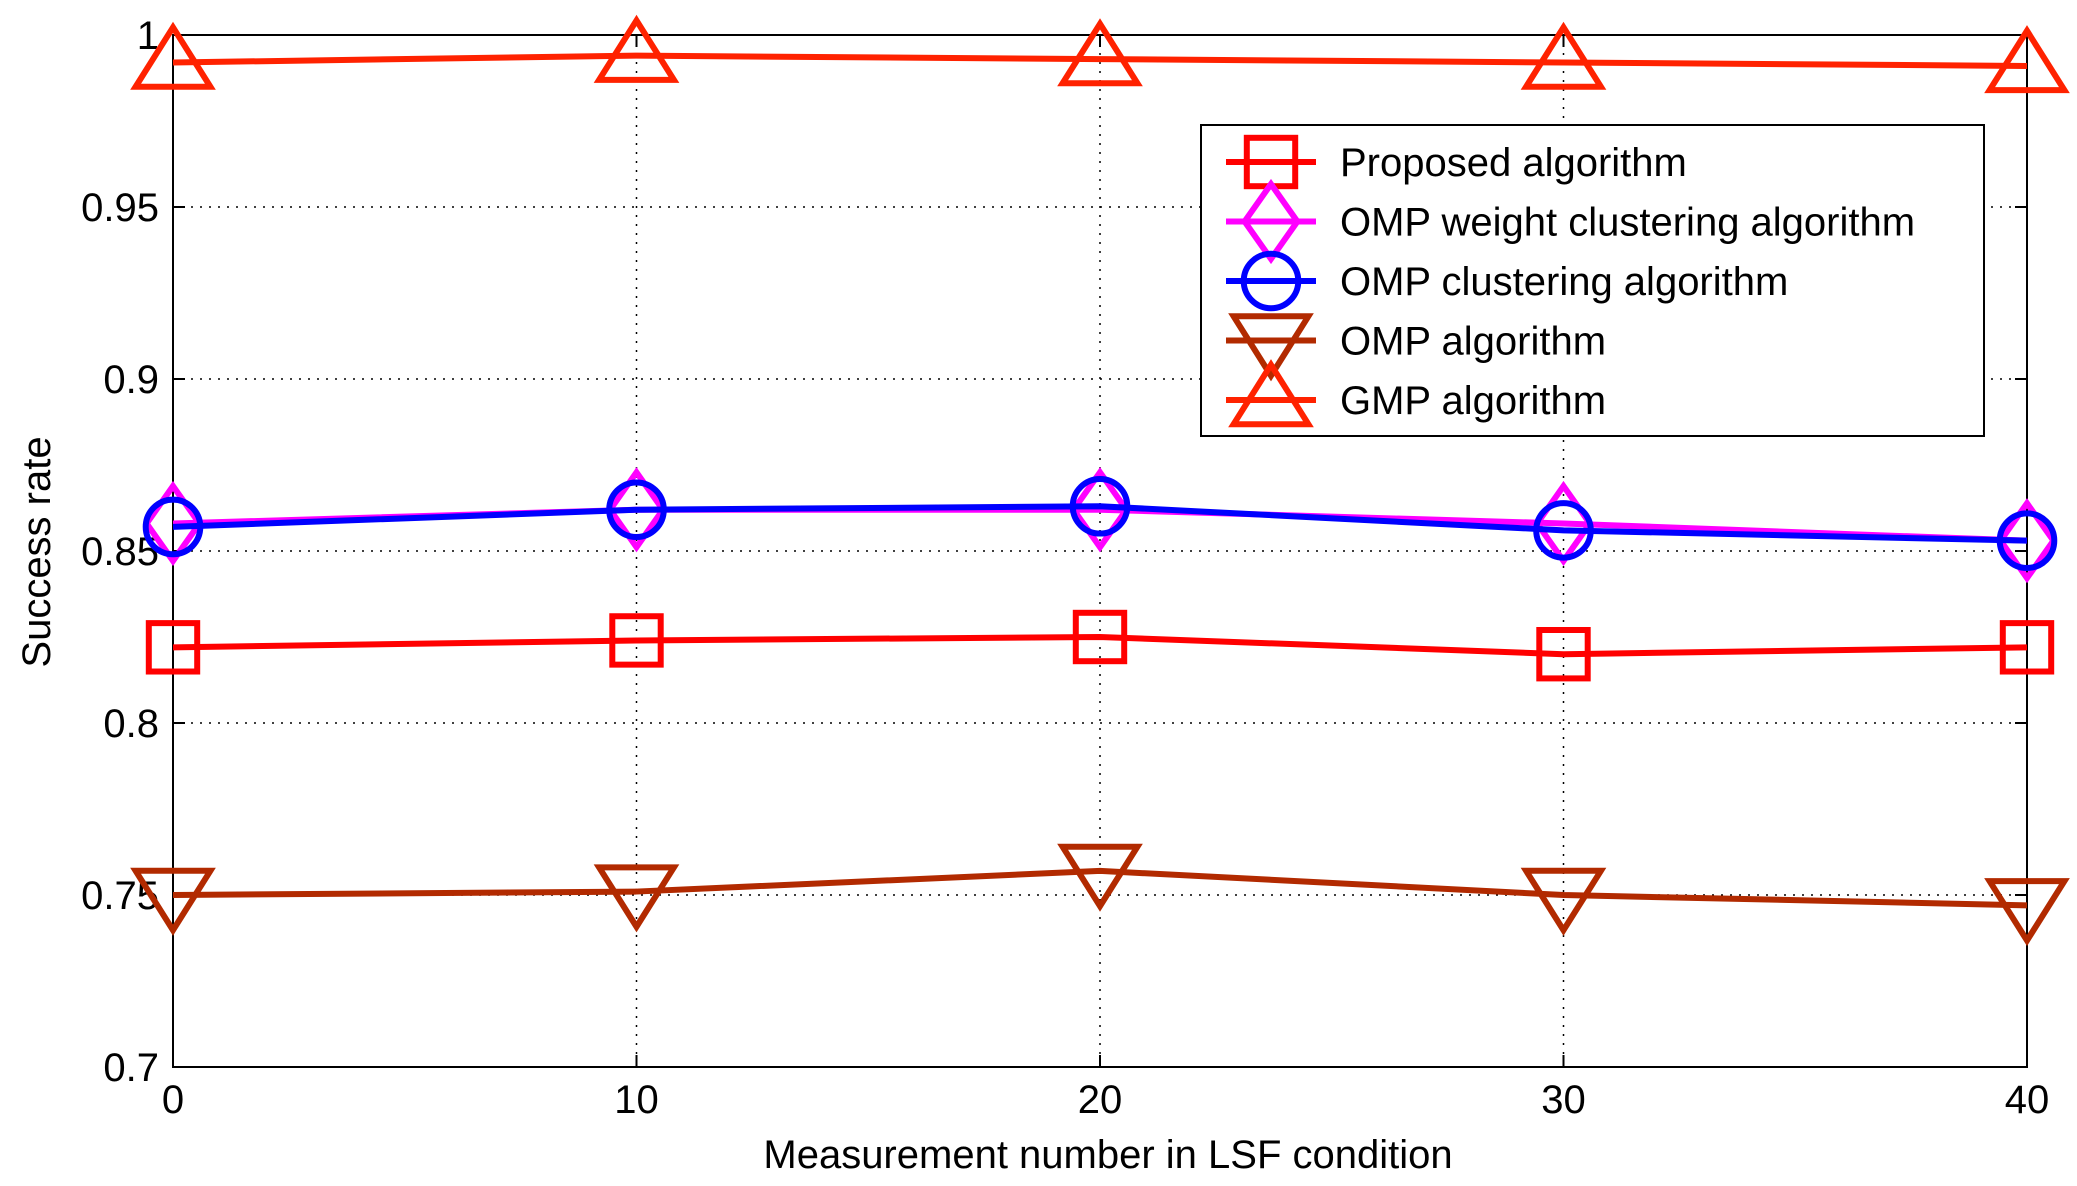 The width and height of the screenshot is (2077, 1186). I want to click on series-circle, so click(1100, 523).